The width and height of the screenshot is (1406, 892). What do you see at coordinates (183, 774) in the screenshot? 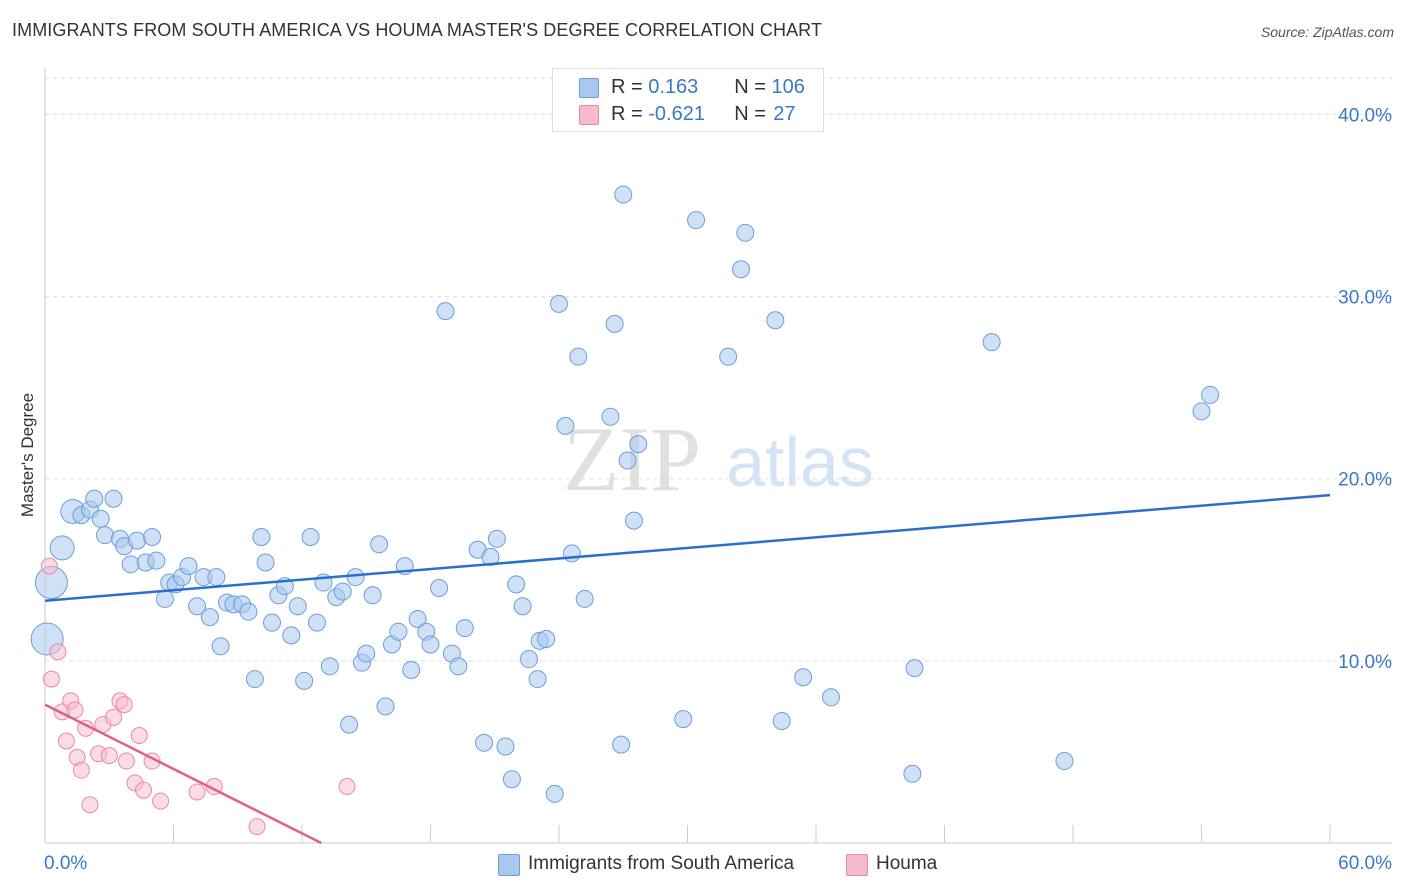
I see `trend-line-houma` at bounding box center [183, 774].